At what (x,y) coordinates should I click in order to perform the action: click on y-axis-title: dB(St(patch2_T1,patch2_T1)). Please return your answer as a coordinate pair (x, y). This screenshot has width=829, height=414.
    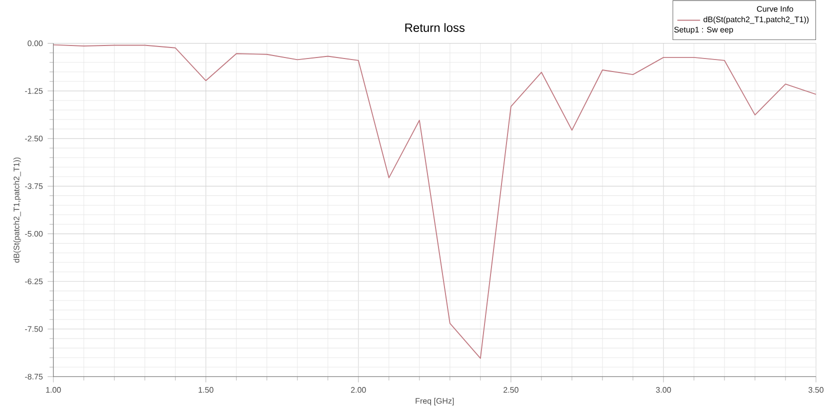
    Looking at the image, I should click on (17, 210).